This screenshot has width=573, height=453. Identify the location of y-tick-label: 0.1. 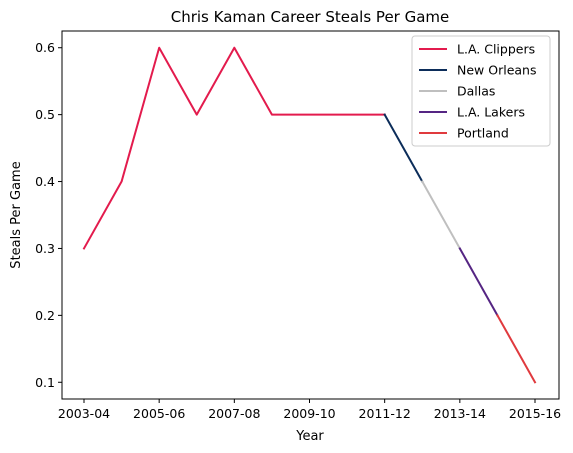
(45, 382).